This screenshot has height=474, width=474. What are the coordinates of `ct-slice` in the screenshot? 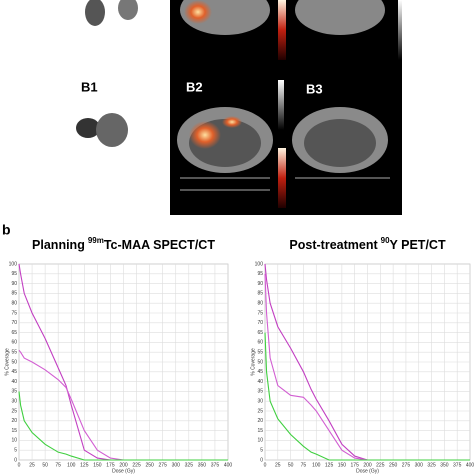 It's located at (340, 17).